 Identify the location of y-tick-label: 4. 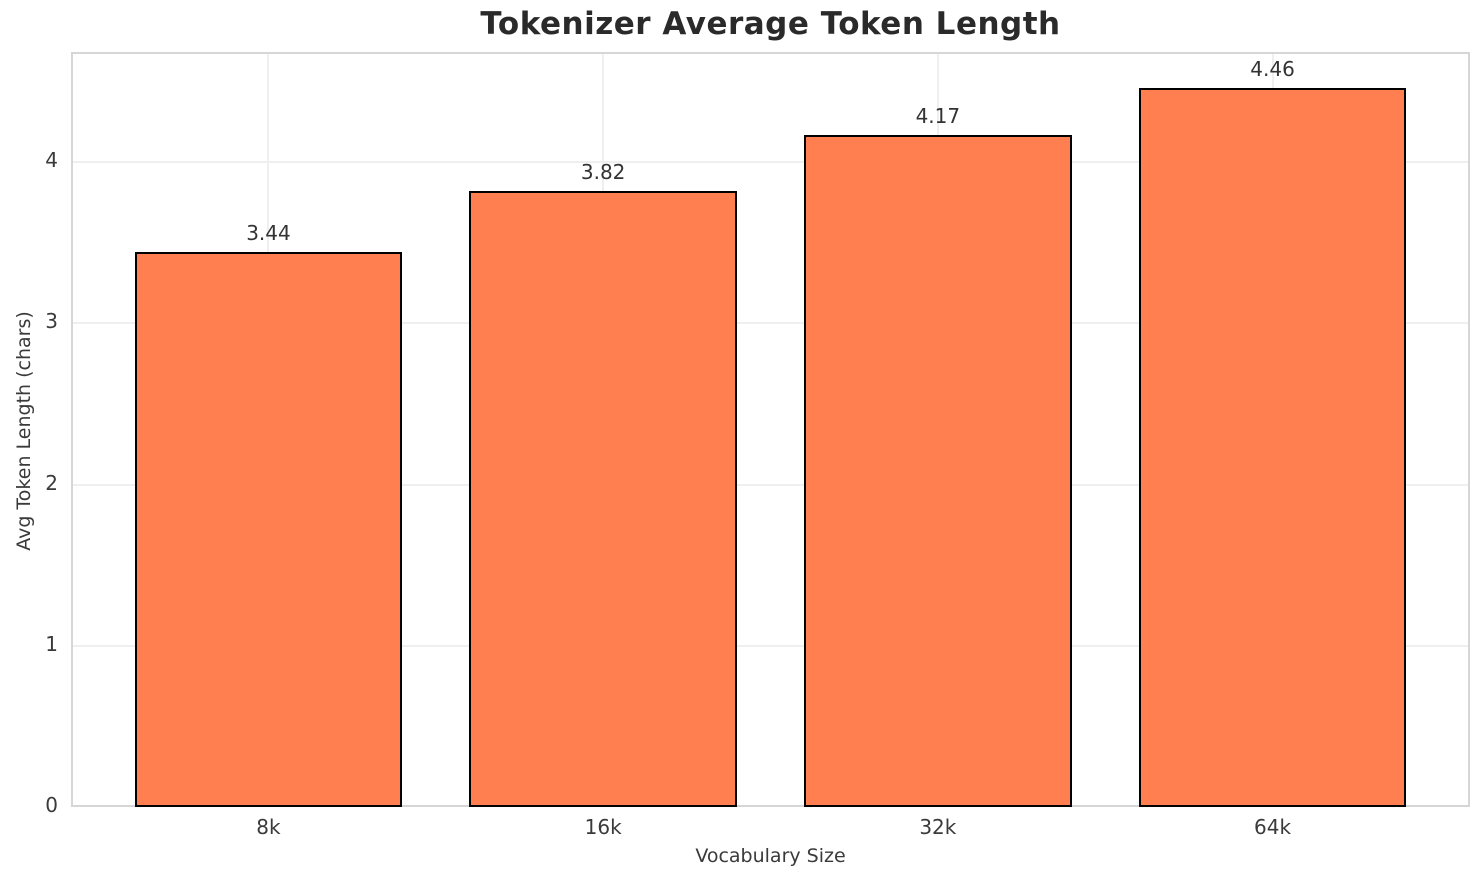
(51, 160).